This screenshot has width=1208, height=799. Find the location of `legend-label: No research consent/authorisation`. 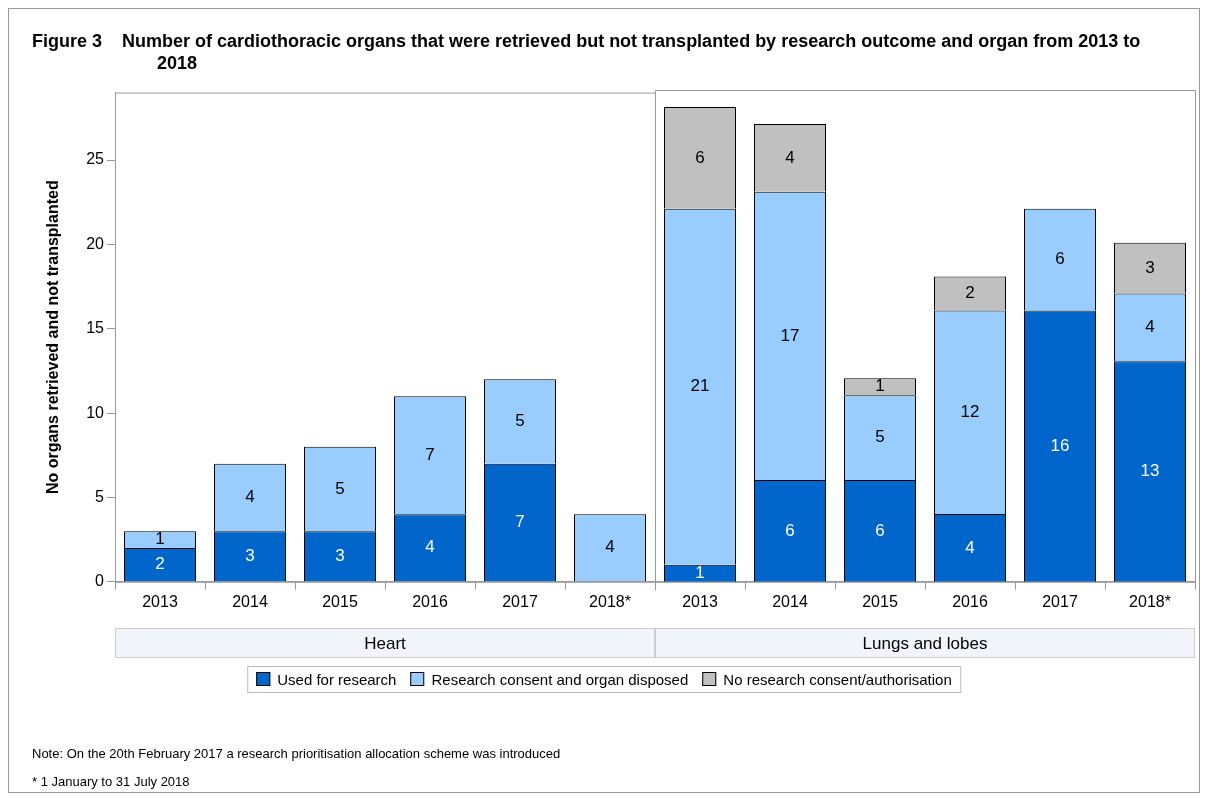

legend-label: No research consent/authorisation is located at coordinates (837, 679).